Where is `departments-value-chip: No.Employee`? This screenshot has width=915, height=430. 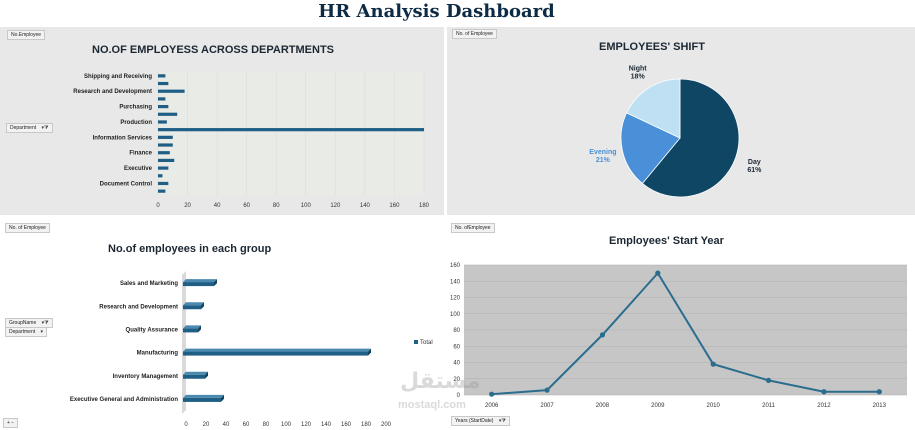
departments-value-chip: No.Employee is located at coordinates (26, 35).